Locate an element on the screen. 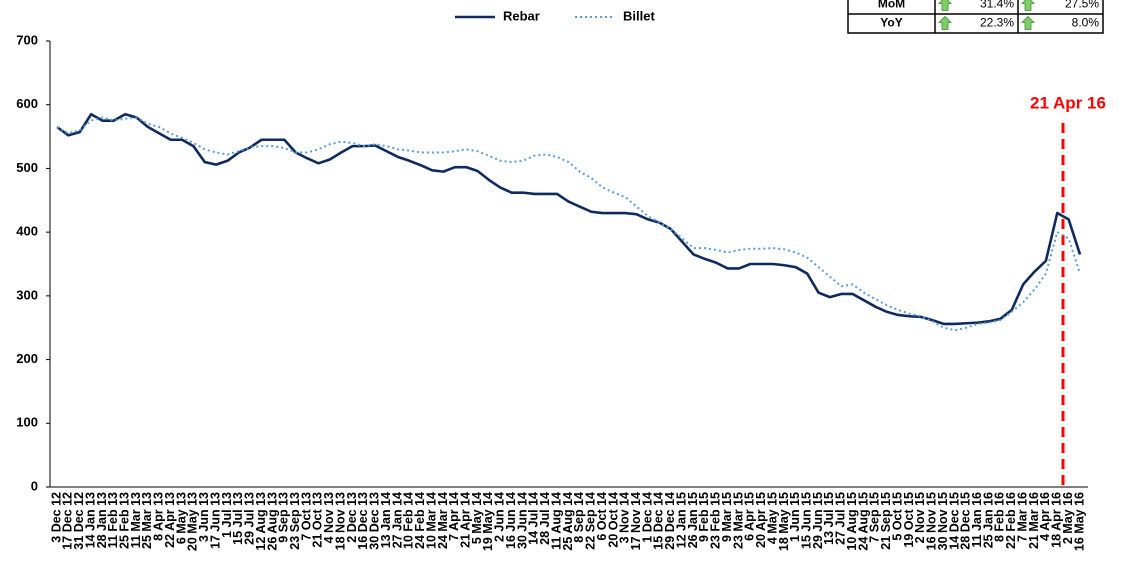 This screenshot has height=584, width=1123. x-tick-label: 20 Apr 15 is located at coordinates (761, 520).